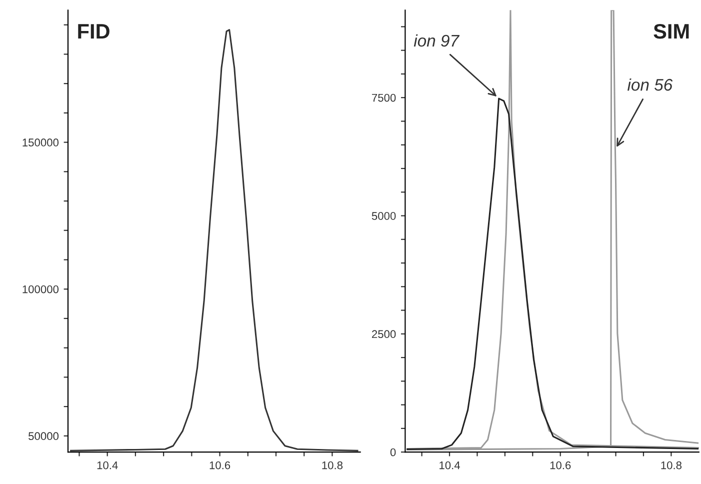 The width and height of the screenshot is (701, 484). Describe the element at coordinates (437, 40) in the screenshot. I see `annotation: ion 97` at that location.